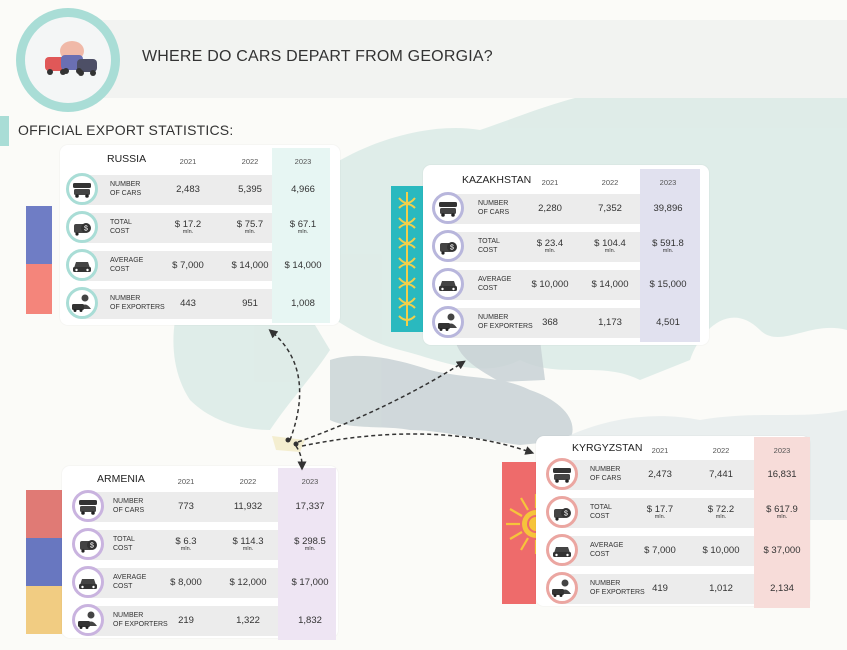  What do you see at coordinates (660, 512) in the screenshot?
I see `kyrgyzstan-value-2021: $ 17.7 mln.` at bounding box center [660, 512].